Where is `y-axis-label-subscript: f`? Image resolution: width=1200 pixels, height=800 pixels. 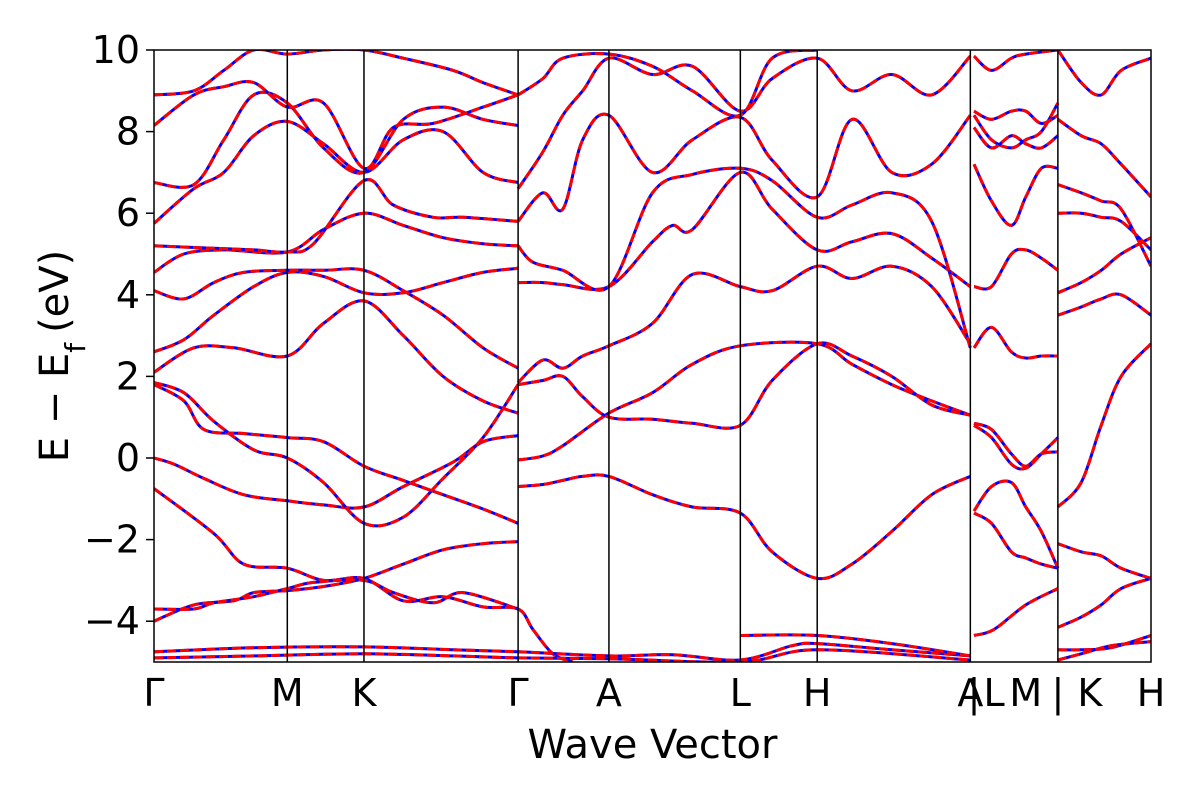
y-axis-label-subscript: f is located at coordinates (75, 347).